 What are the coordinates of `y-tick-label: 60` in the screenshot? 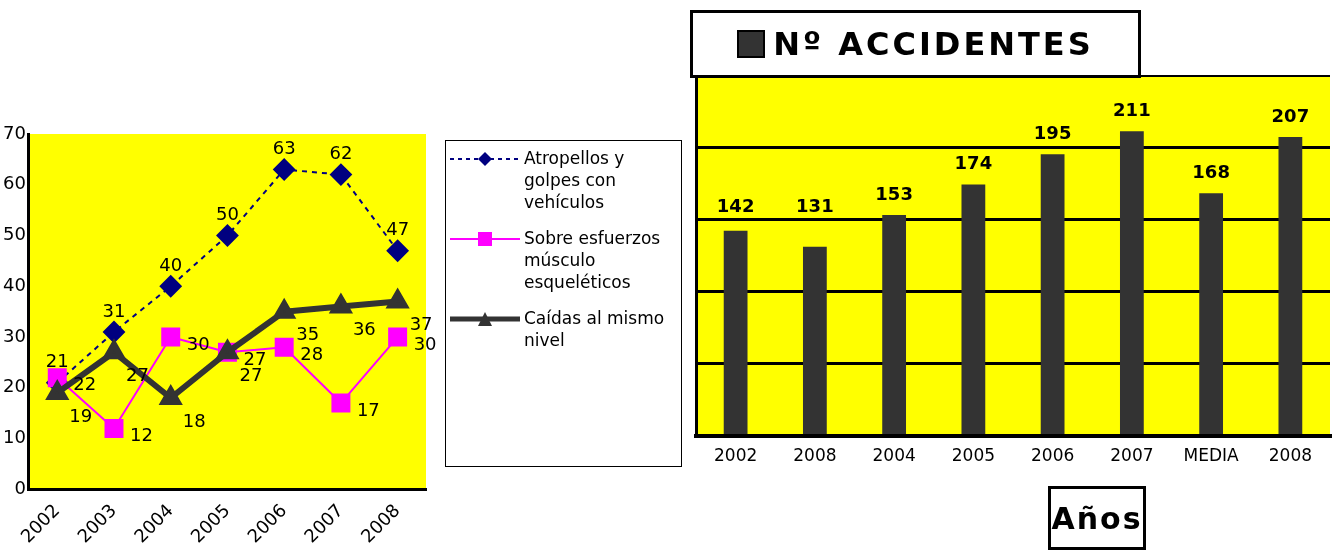 It's located at (14, 183).